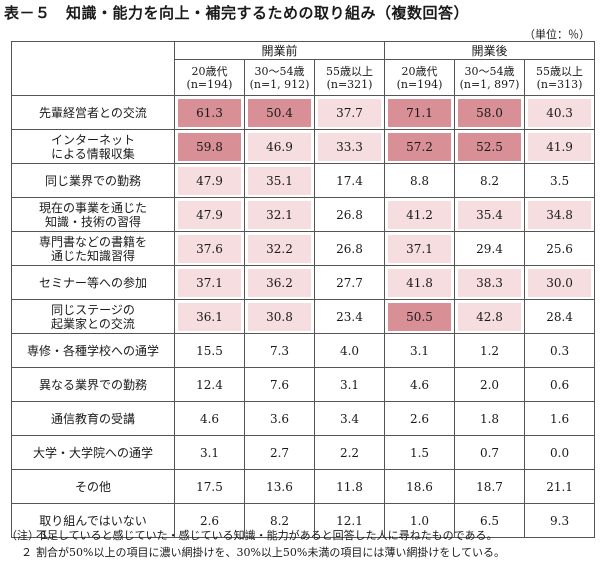  I want to click on value-cell: 1.8, so click(490, 418).